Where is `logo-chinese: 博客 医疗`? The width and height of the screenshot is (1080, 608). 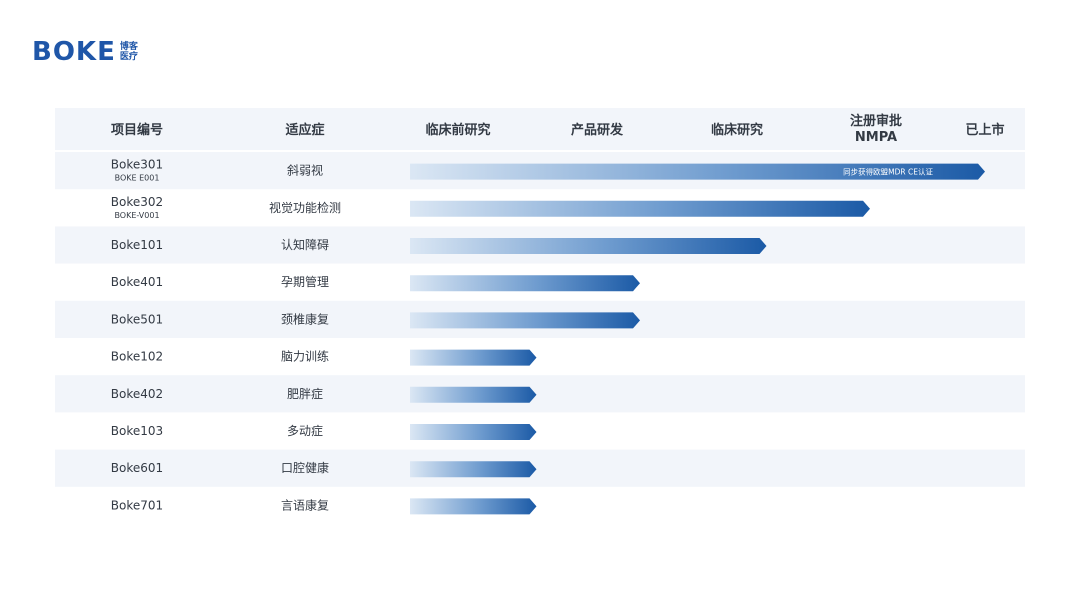
logo-chinese: 博客 医疗 is located at coordinates (129, 52).